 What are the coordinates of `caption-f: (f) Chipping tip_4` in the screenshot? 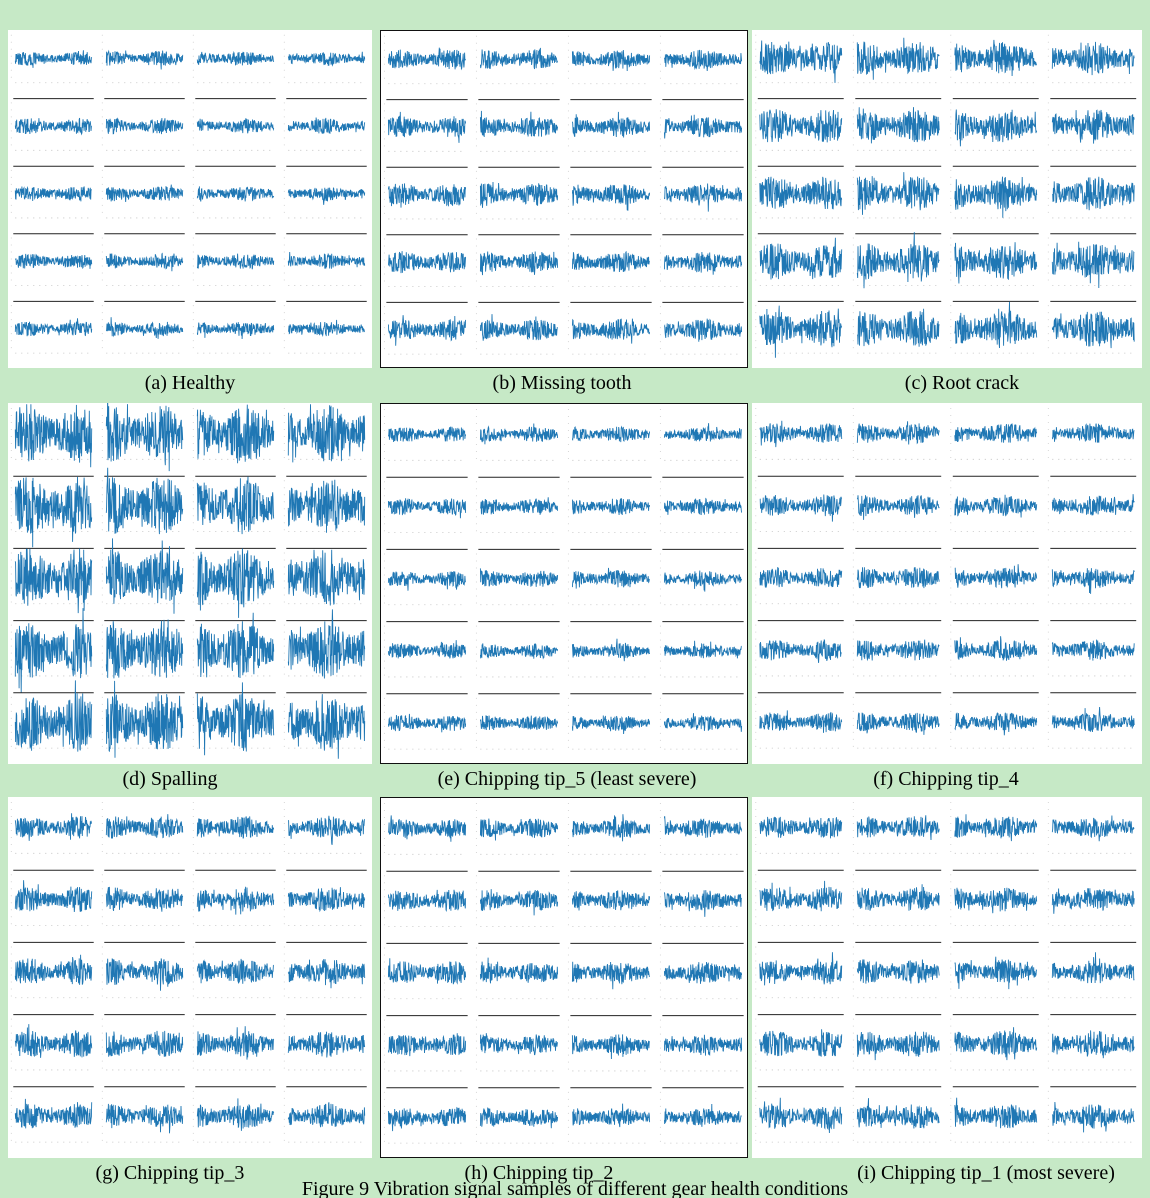 It's located at (946, 779).